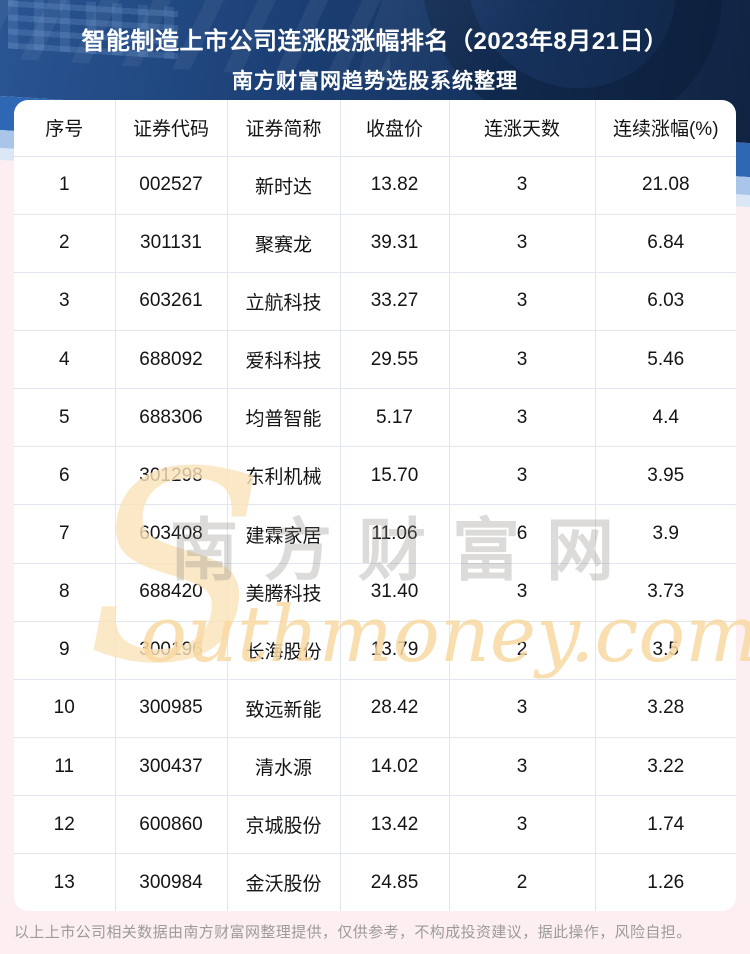 The image size is (750, 954). I want to click on page-subtitle: 南方财富网趋势选股系统整理, so click(375, 81).